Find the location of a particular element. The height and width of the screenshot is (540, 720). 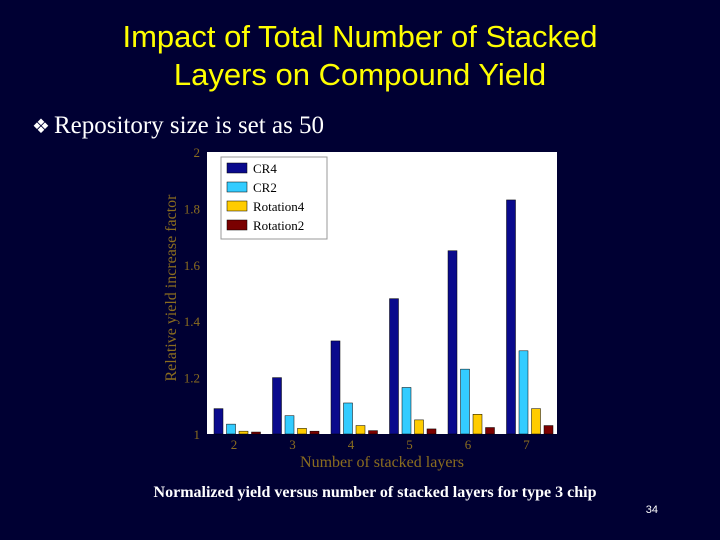

x-tick-label: 7 is located at coordinates (526, 444).